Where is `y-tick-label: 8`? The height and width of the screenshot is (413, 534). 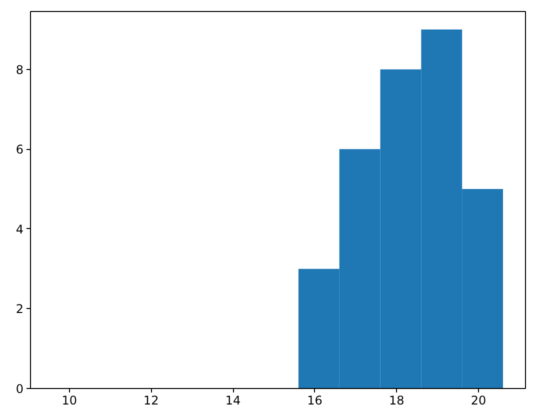
y-tick-label: 8 is located at coordinates (20, 69).